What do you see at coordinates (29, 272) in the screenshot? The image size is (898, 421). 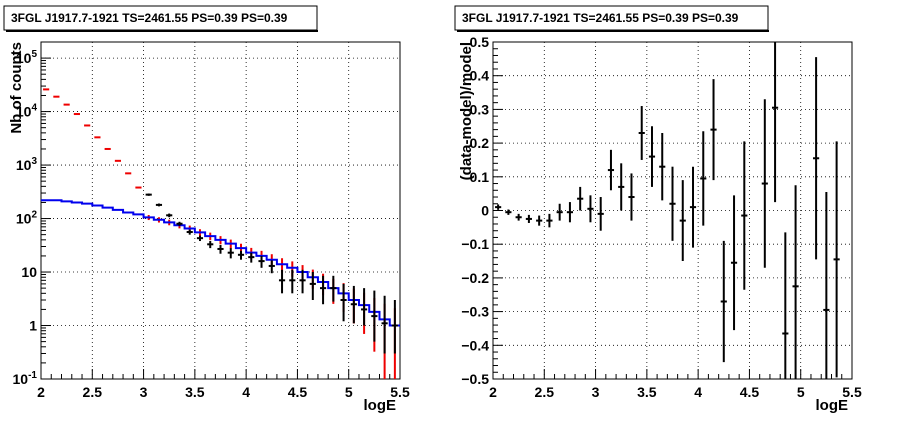 I see `y-tick-label: 10` at bounding box center [29, 272].